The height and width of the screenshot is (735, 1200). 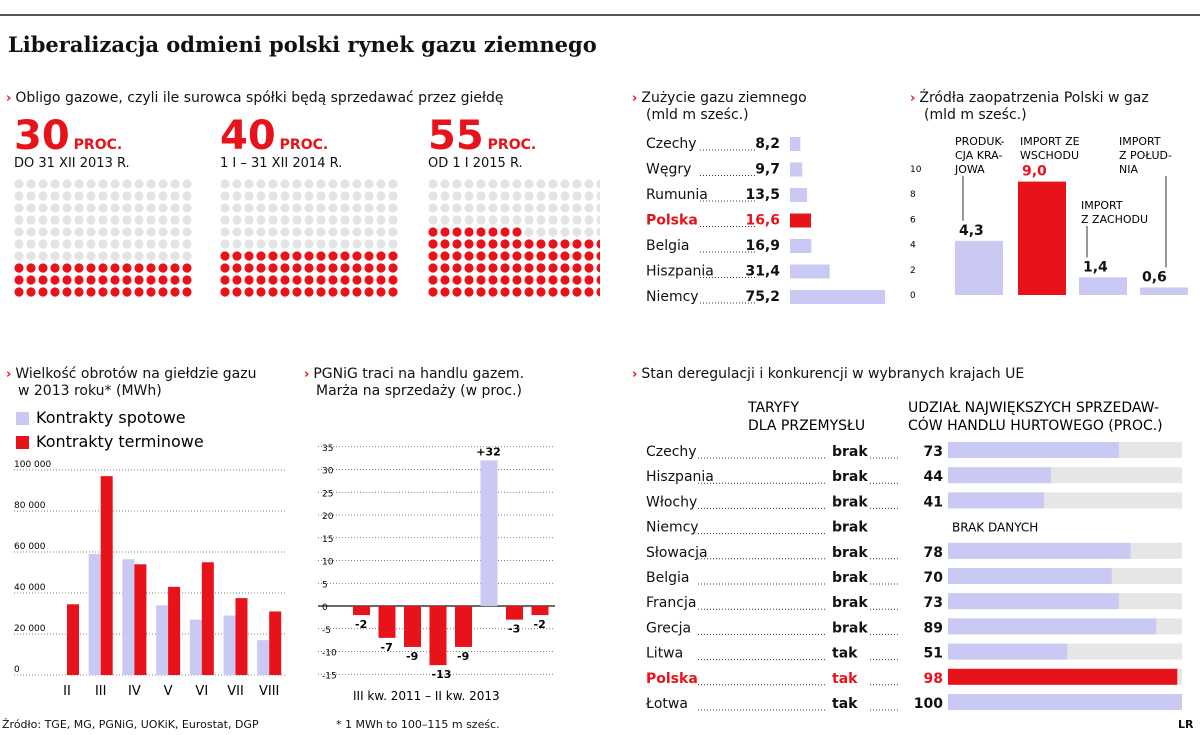 I want to click on turnover-ytick-label: 40 000, so click(x=30, y=588).